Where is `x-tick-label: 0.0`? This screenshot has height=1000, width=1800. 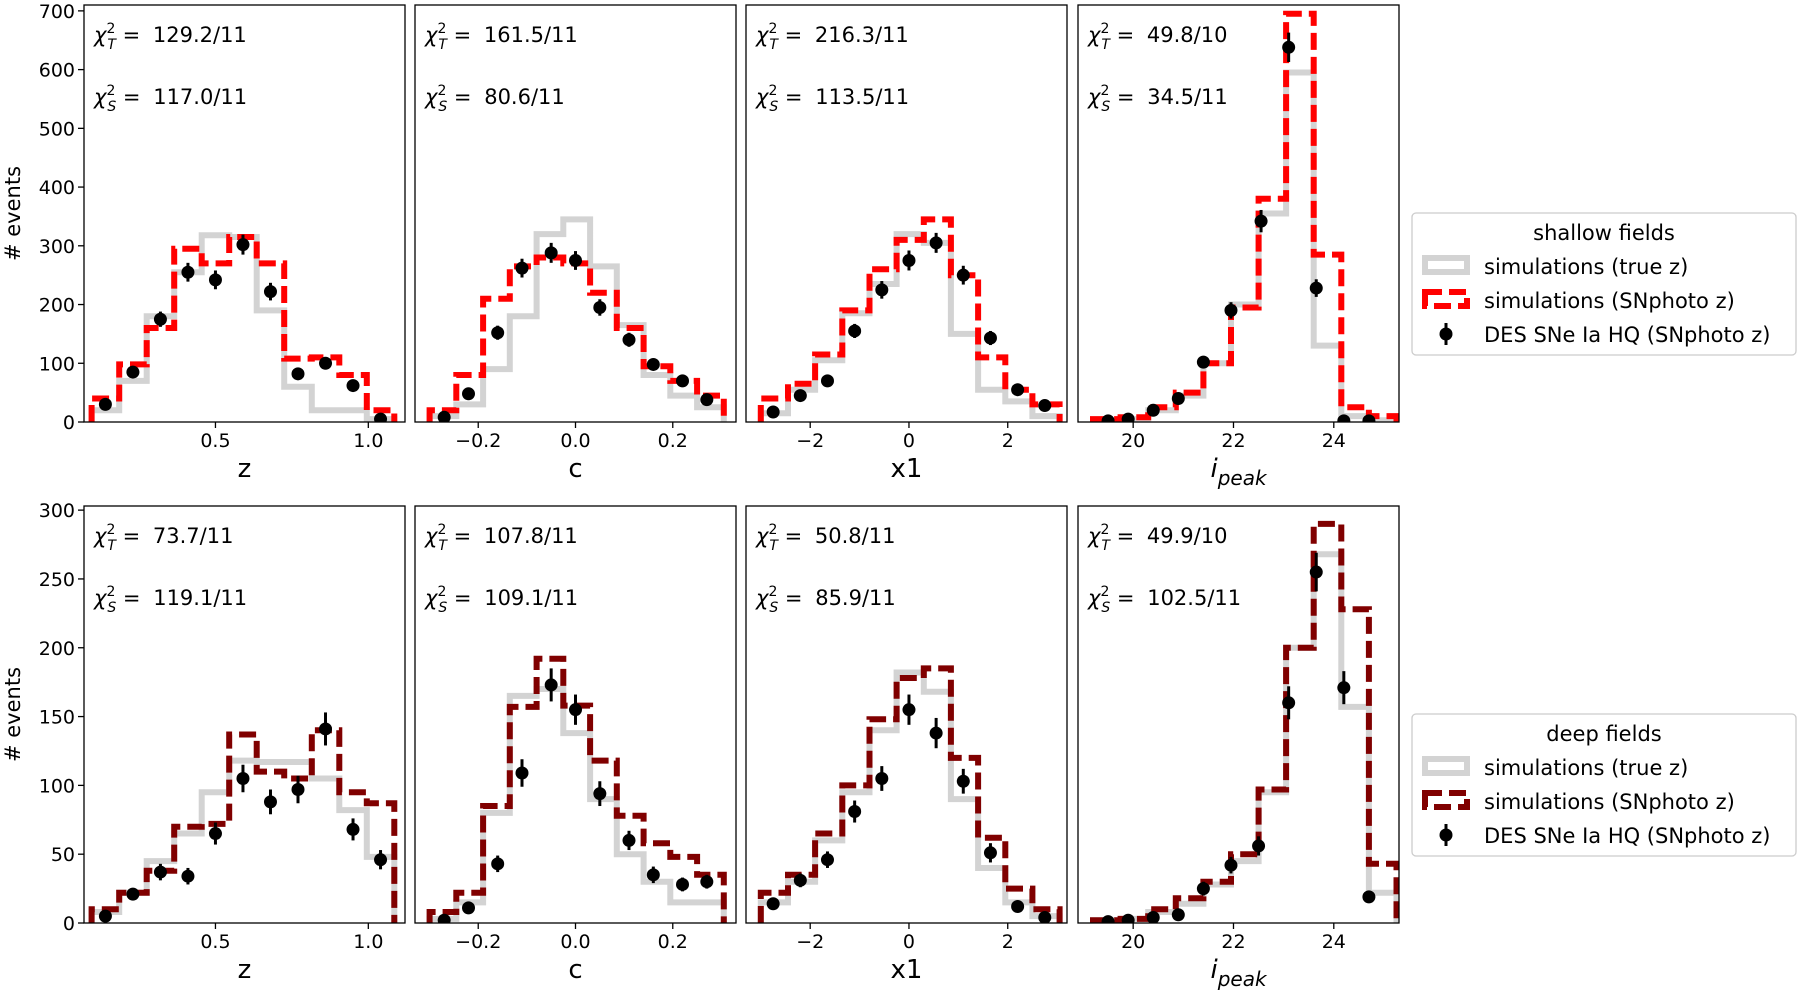
x-tick-label: 0.0 is located at coordinates (575, 942).